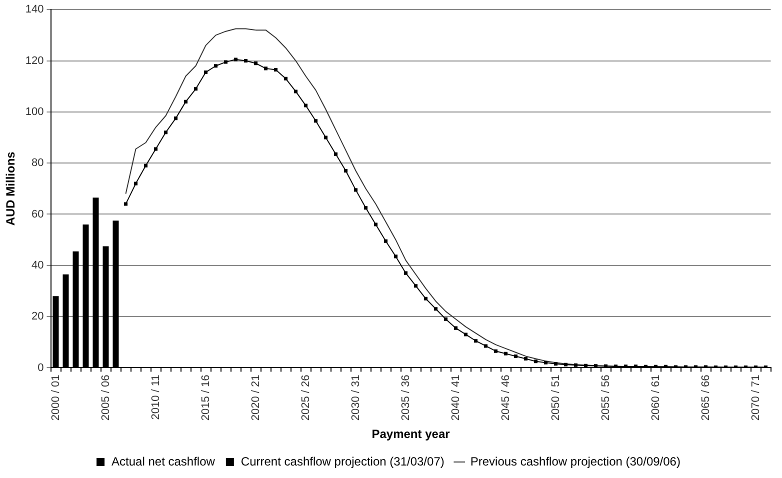 The image size is (782, 478). What do you see at coordinates (342, 461) in the screenshot?
I see `legend-label: Current cashflow projection (31/03/07)` at bounding box center [342, 461].